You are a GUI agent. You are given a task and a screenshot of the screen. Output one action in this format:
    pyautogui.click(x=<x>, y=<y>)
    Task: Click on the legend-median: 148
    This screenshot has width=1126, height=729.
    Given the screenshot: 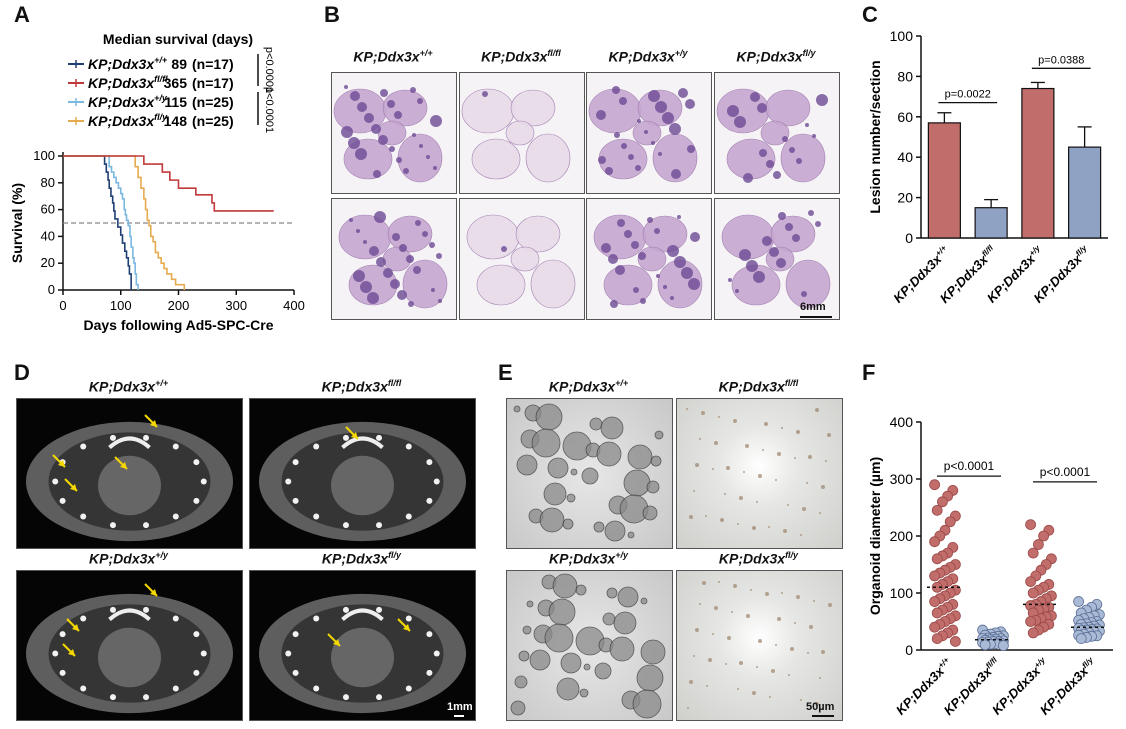 What is the action you would take?
    pyautogui.click(x=176, y=121)
    